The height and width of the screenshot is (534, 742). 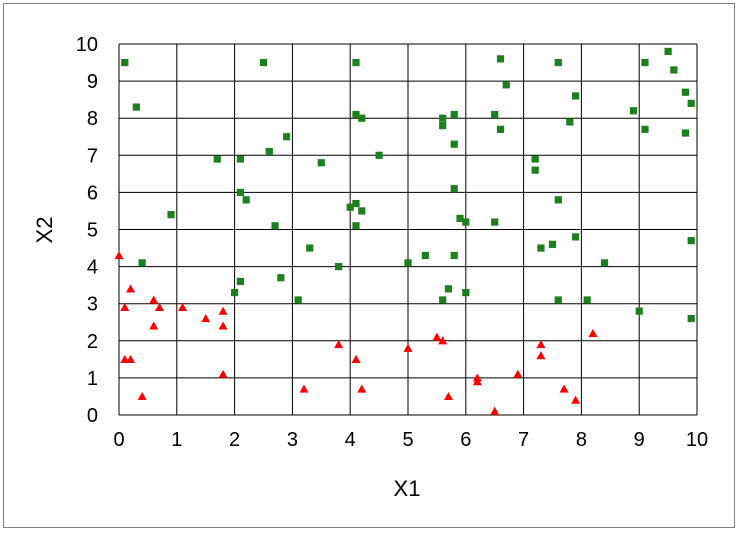 What do you see at coordinates (350, 440) in the screenshot?
I see `x-tick-label: 4` at bounding box center [350, 440].